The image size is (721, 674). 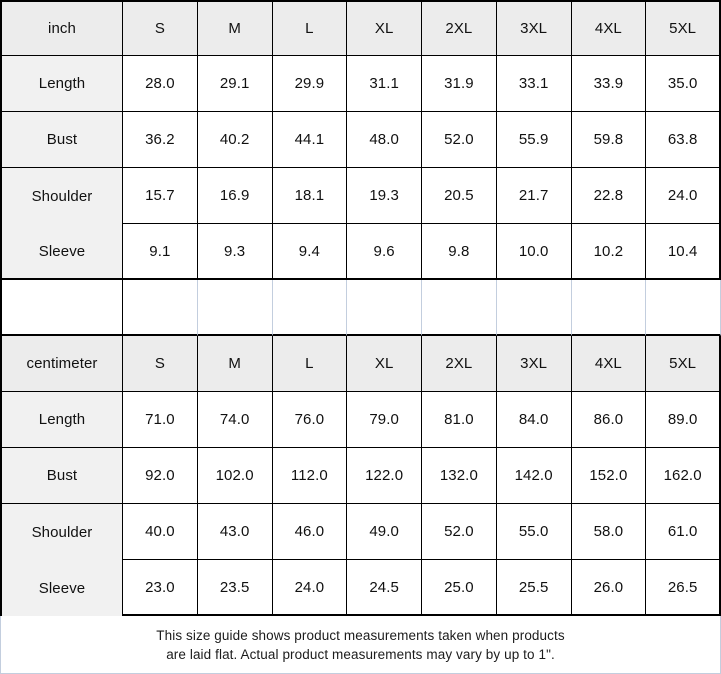 I want to click on measurement-value-cell: 92.0, so click(x=160, y=476).